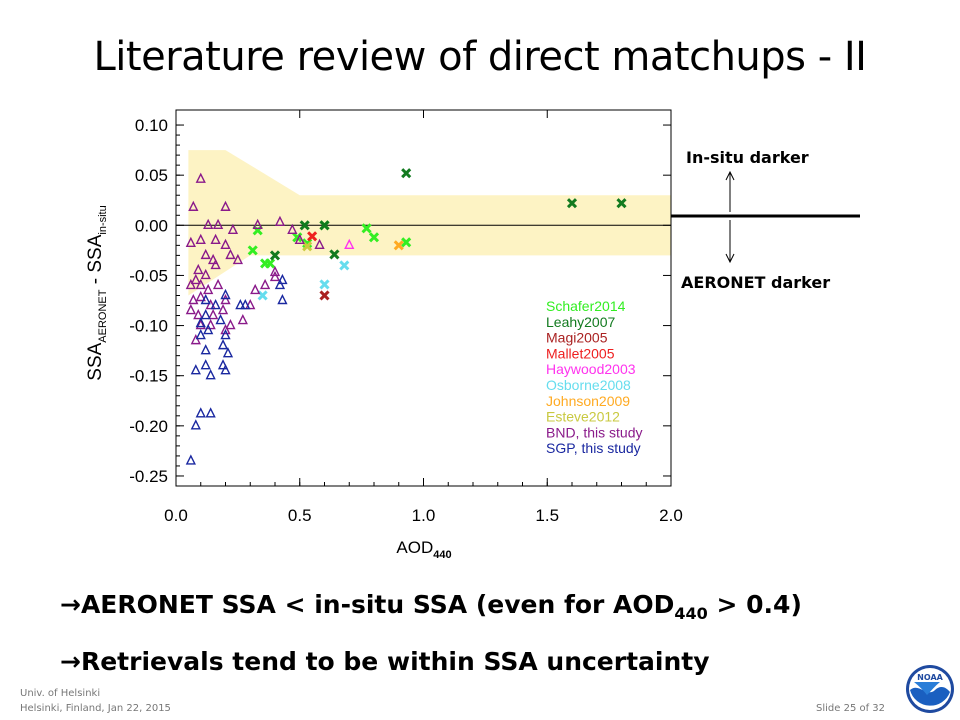 The width and height of the screenshot is (960, 720). Describe the element at coordinates (429, 223) in the screenshot. I see `uncertainty-band` at that location.